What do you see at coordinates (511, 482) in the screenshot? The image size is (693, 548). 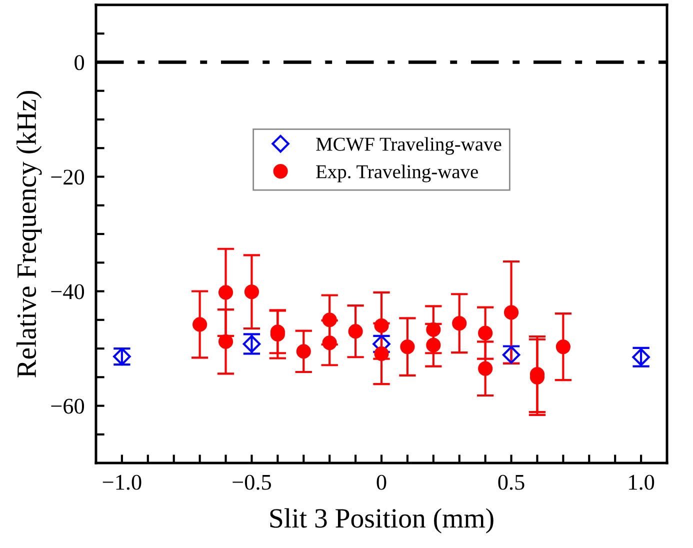 I see `x-tick-label: 0.5` at bounding box center [511, 482].